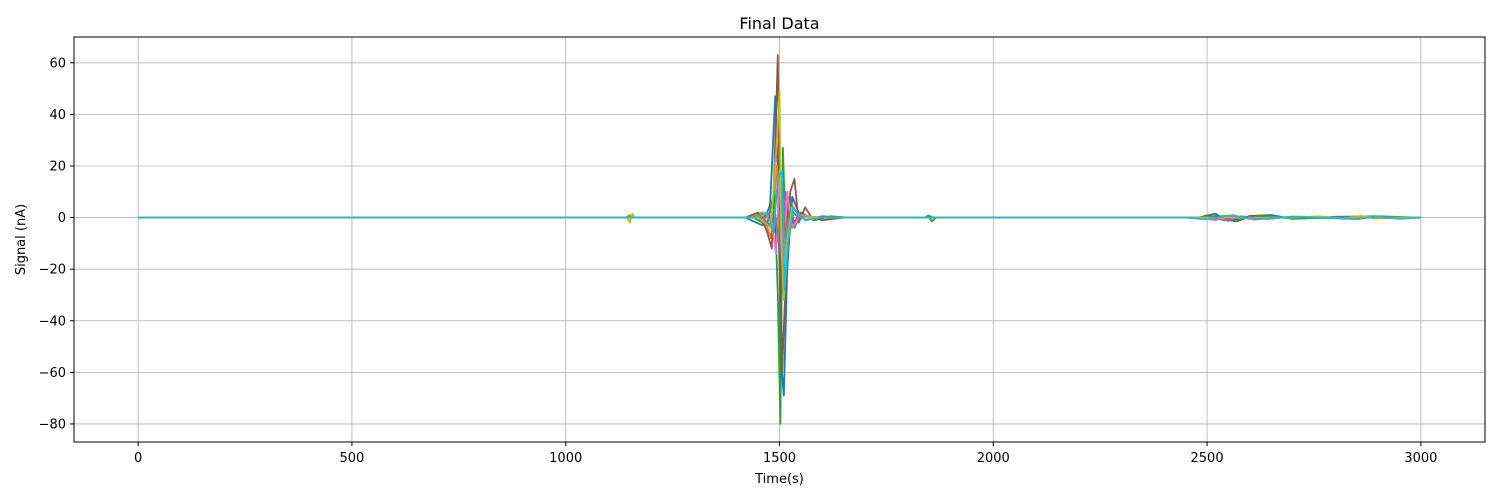 This screenshot has height=500, width=1500. What do you see at coordinates (52, 321) in the screenshot?
I see `y-tick-label: −40` at bounding box center [52, 321].